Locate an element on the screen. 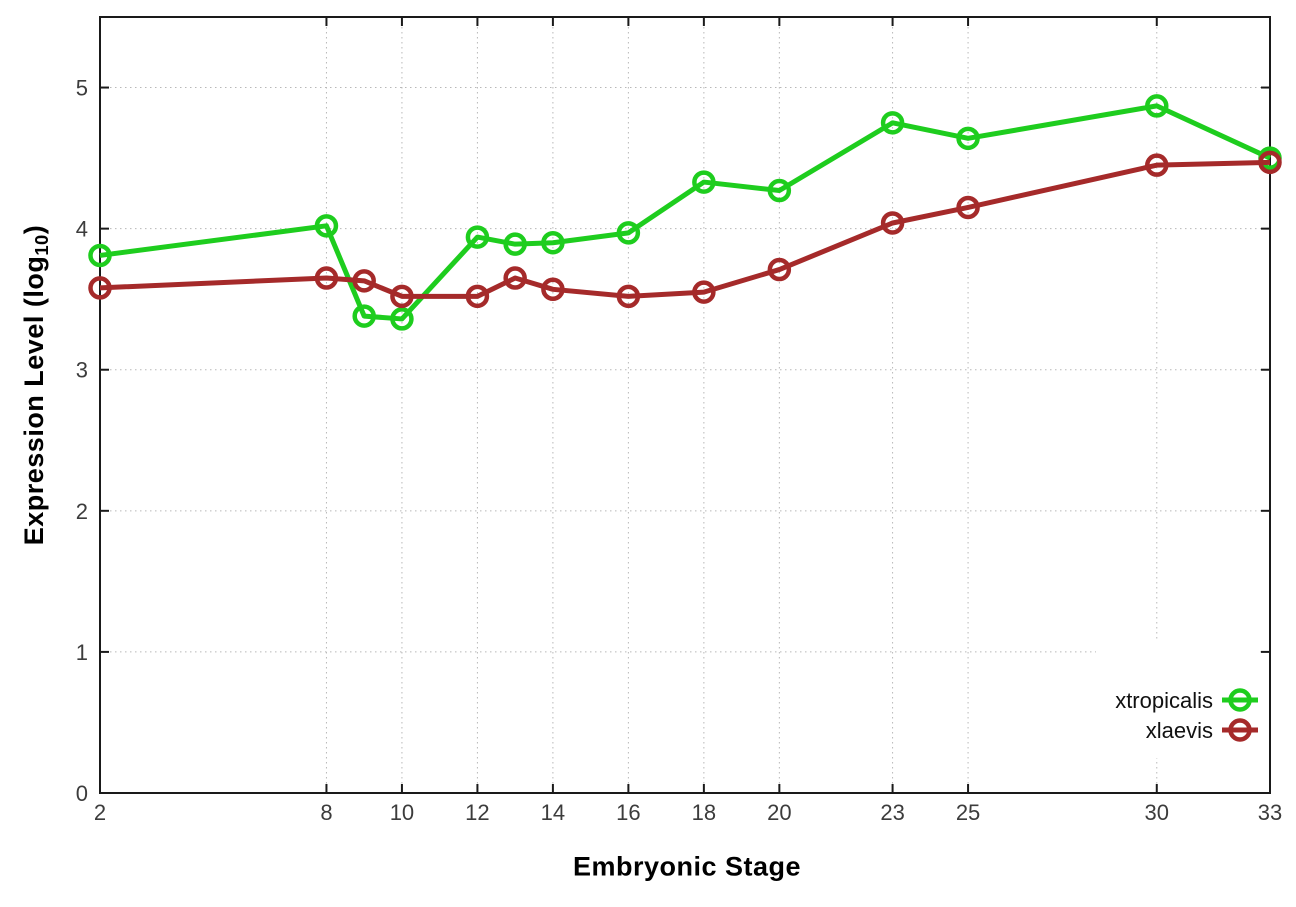 Image resolution: width=1296 pixels, height=907 pixels. y-axis-title-main: Expression Level (log is located at coordinates (33, 400).